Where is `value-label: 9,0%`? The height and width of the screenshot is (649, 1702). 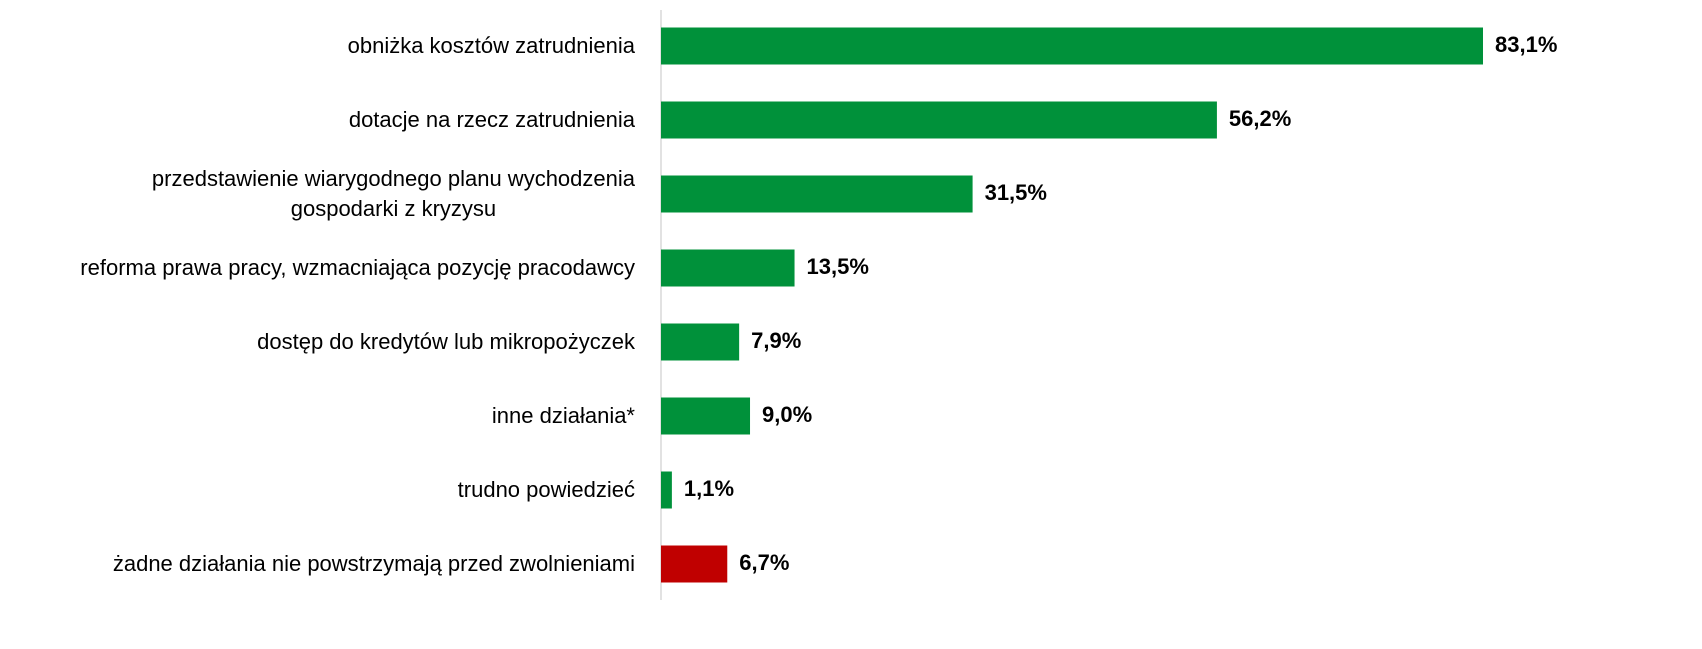 value-label: 9,0% is located at coordinates (787, 414).